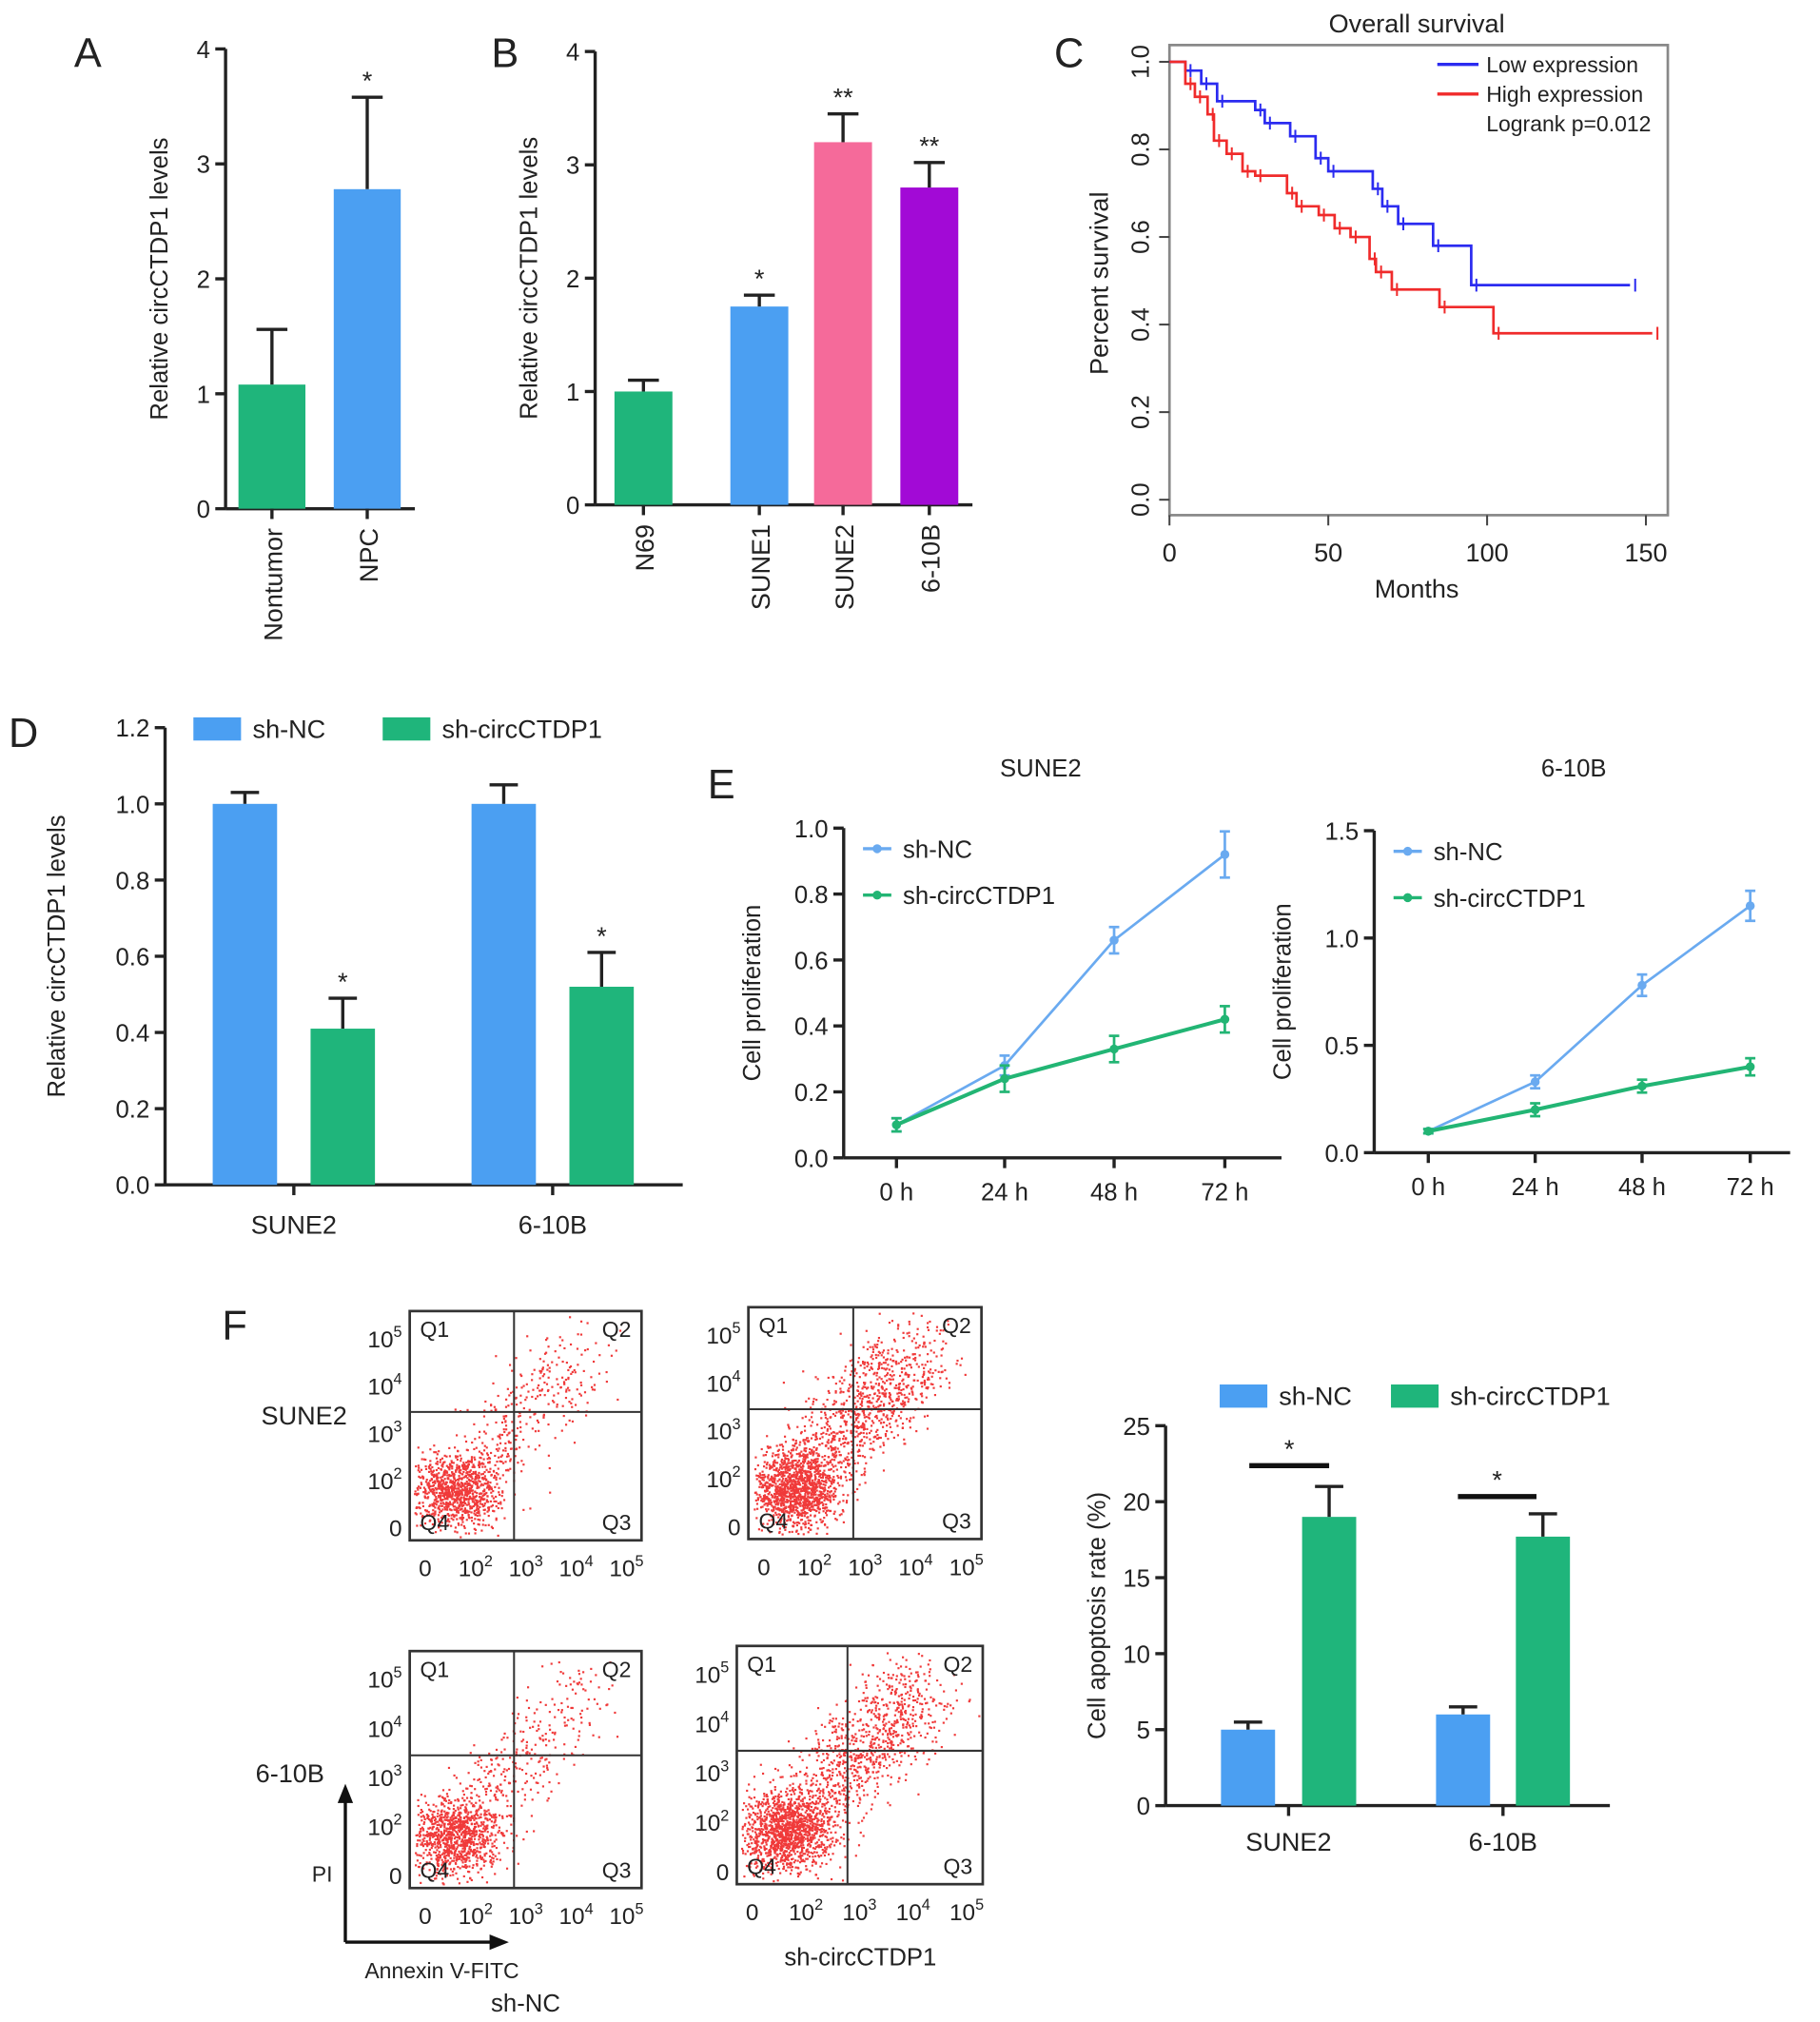 The height and width of the screenshot is (2022, 1820). What do you see at coordinates (1642, 1187) in the screenshot?
I see `x-tick-label: 48 h` at bounding box center [1642, 1187].